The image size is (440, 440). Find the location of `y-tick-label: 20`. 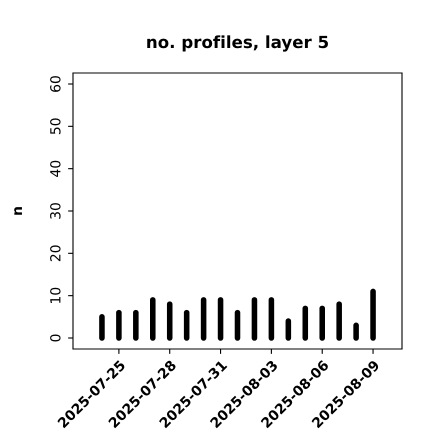

y-tick-label: 20 is located at coordinates (55, 253).